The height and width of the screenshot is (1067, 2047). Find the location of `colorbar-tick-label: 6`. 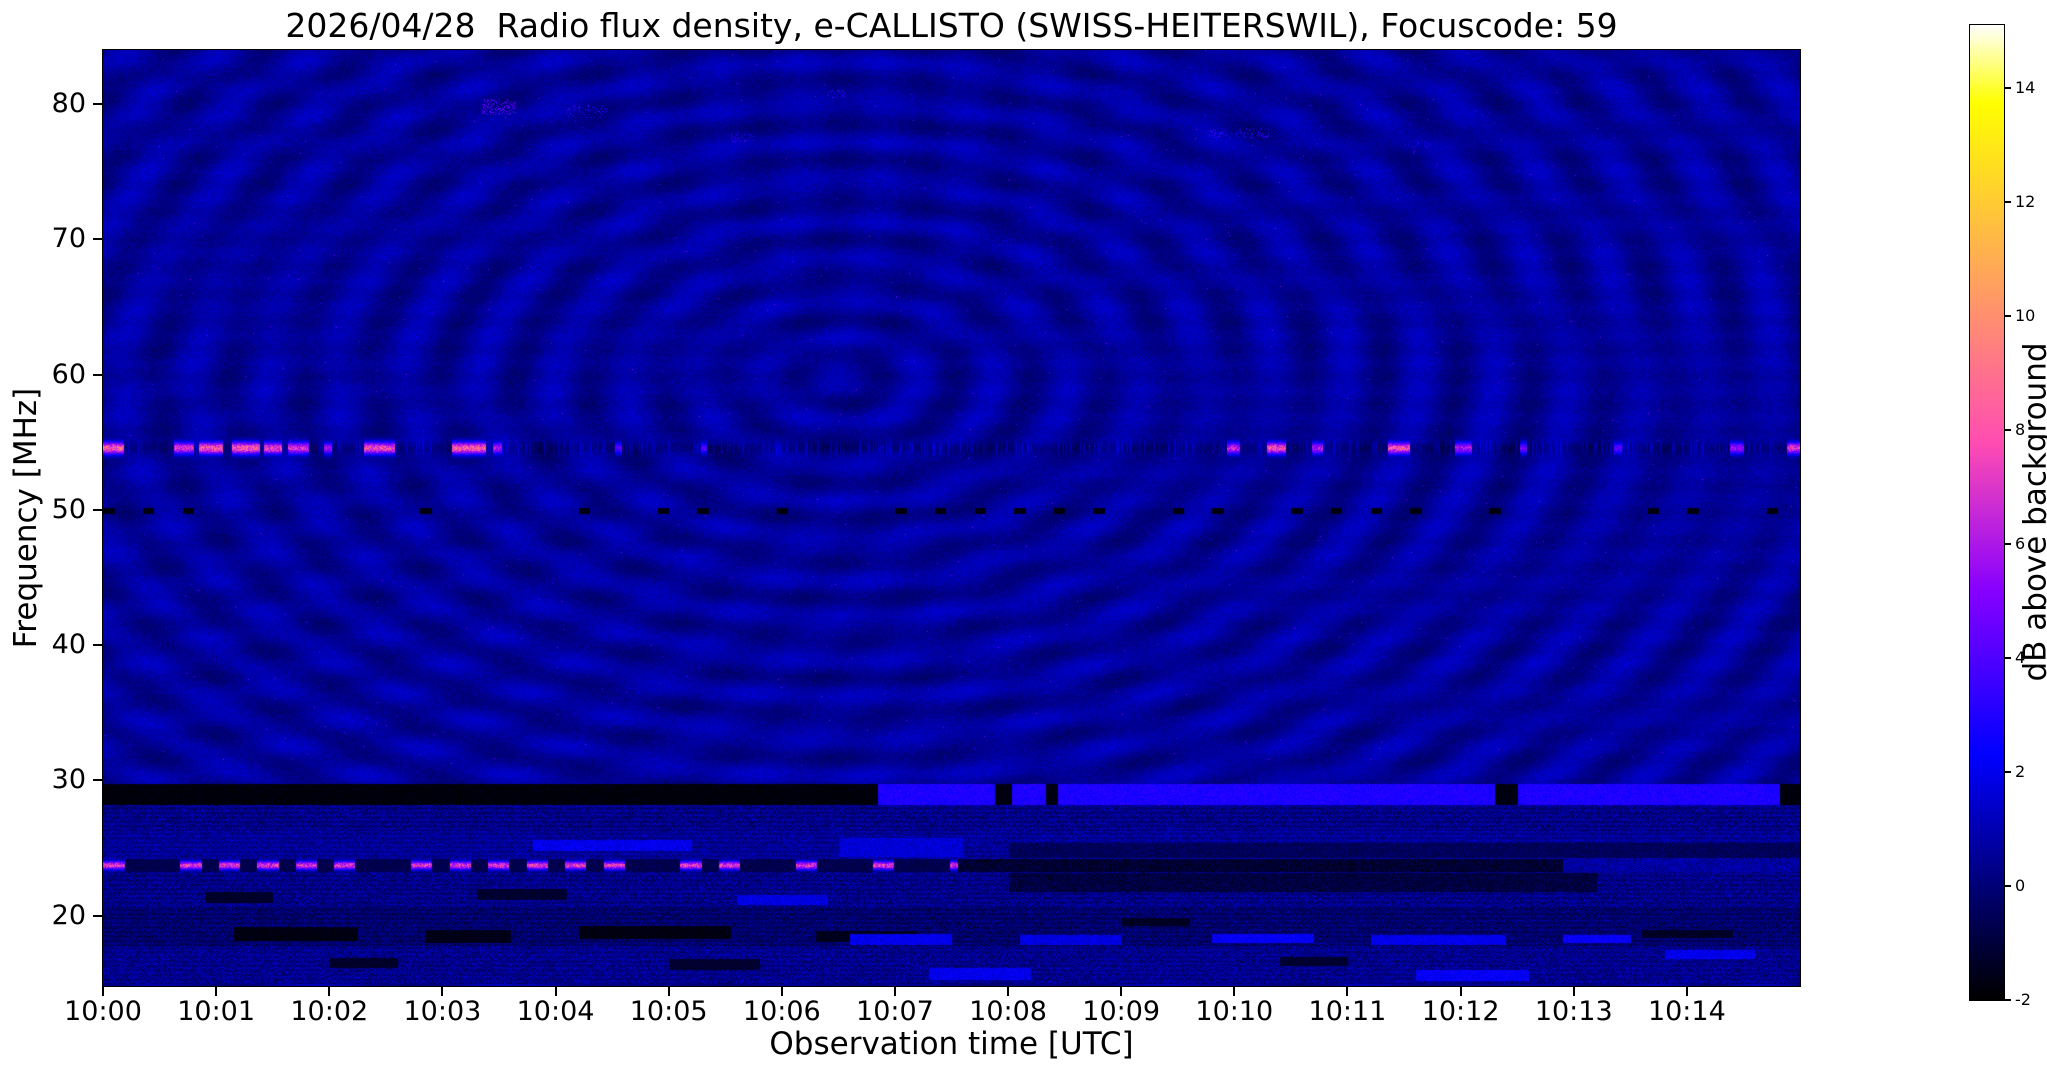

colorbar-tick-label: 6 is located at coordinates (2020, 543).